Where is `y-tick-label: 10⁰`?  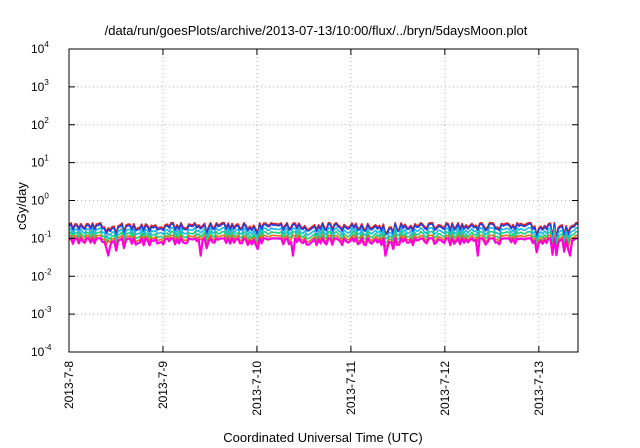 y-tick-label: 10⁰ is located at coordinates (40, 200).